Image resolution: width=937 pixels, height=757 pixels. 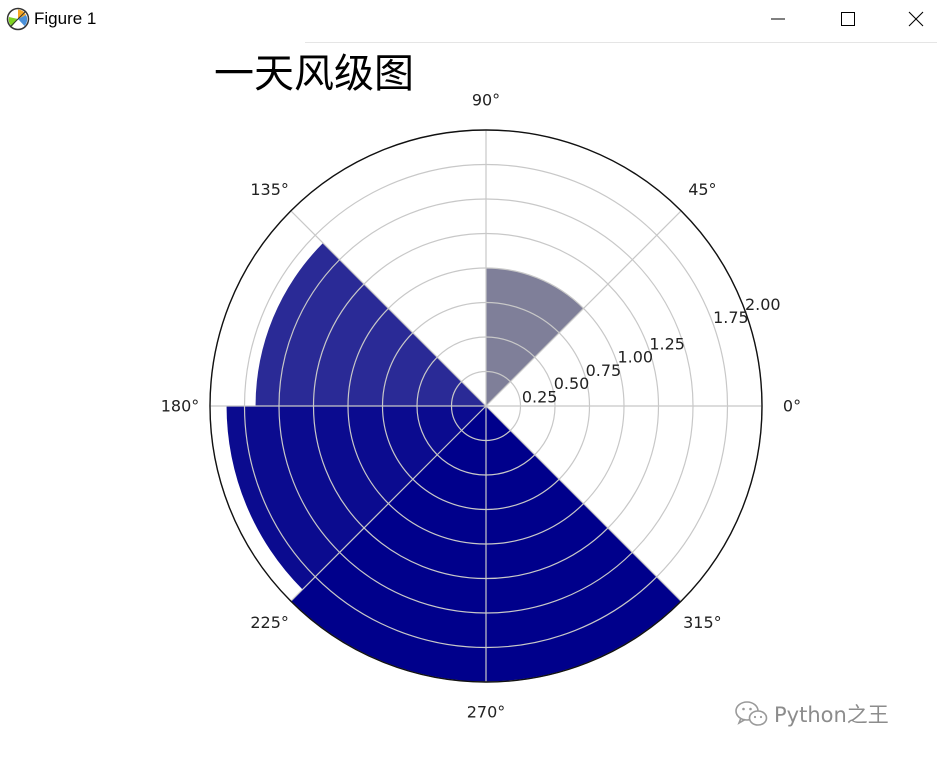 I want to click on minimize-button, so click(x=778, y=19).